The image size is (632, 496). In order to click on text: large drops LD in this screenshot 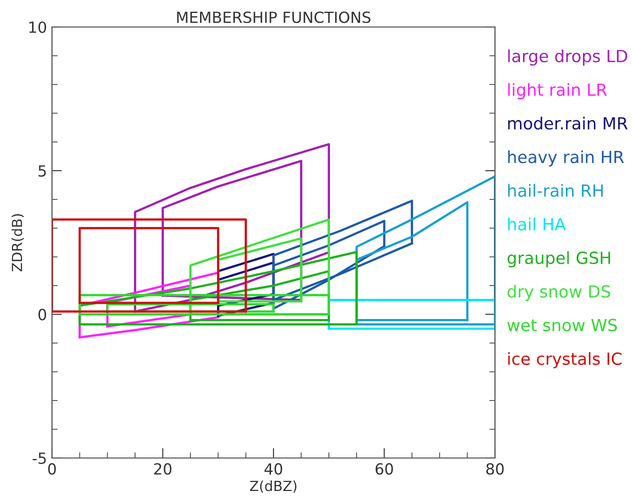, I will do `click(568, 57)`.